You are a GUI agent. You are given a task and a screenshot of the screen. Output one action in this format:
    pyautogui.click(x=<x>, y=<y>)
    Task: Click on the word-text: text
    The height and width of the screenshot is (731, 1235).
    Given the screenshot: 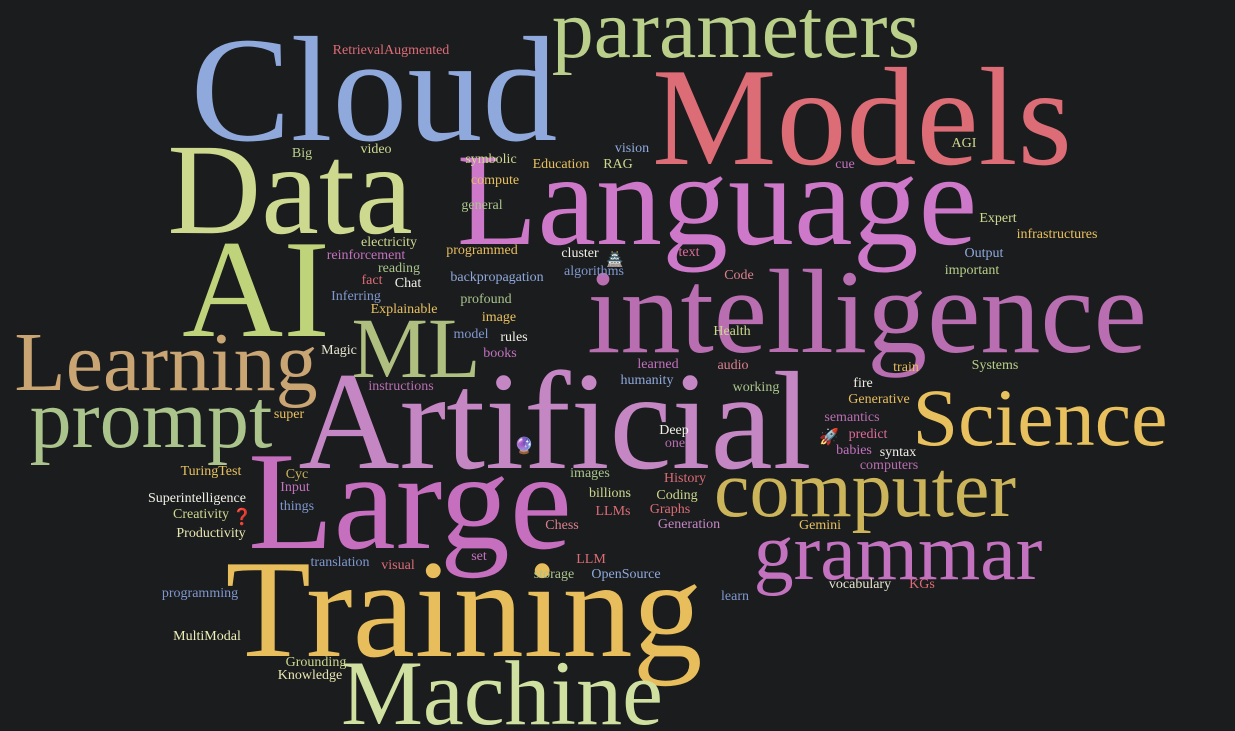 What is the action you would take?
    pyautogui.click(x=689, y=252)
    